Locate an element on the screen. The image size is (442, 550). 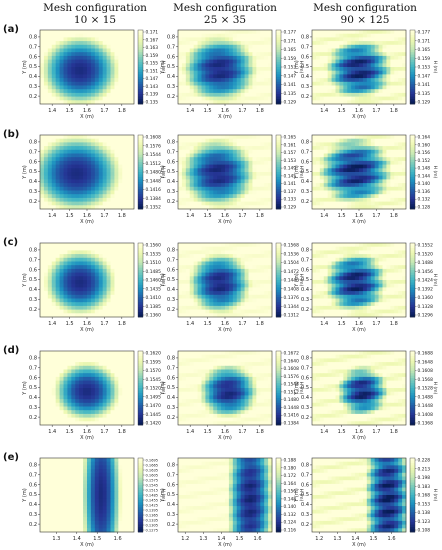
x-tick-label: 1.6 is located at coordinates (87, 111).